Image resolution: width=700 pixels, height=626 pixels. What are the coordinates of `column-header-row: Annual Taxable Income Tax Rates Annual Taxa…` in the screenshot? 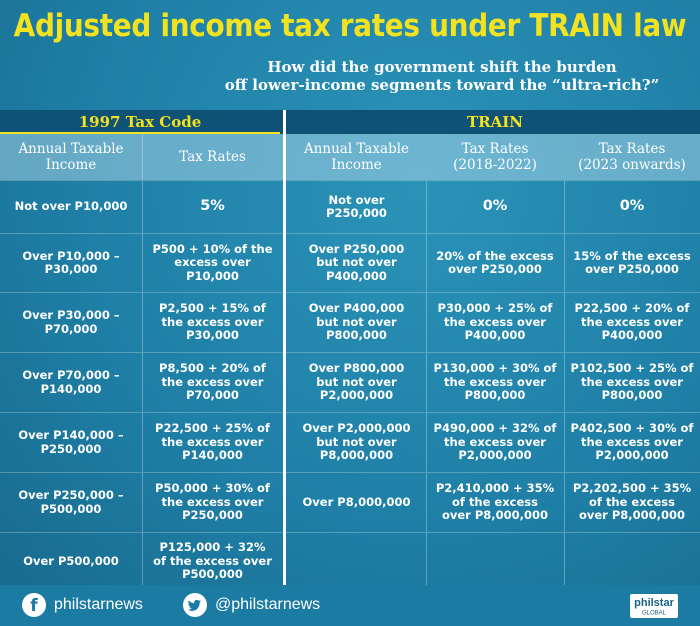 It's located at (350, 157).